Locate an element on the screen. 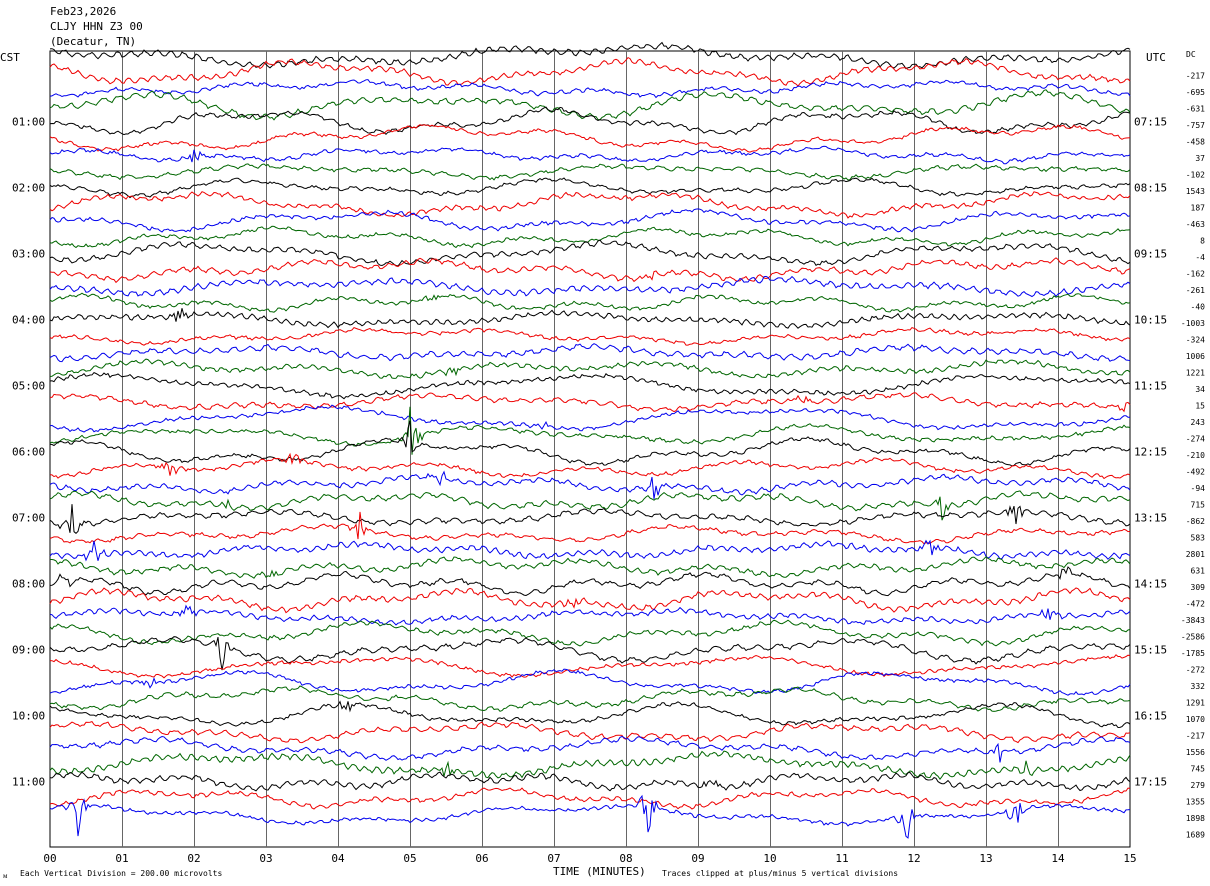  dc-offset-label: 1556 is located at coordinates (1195, 752).